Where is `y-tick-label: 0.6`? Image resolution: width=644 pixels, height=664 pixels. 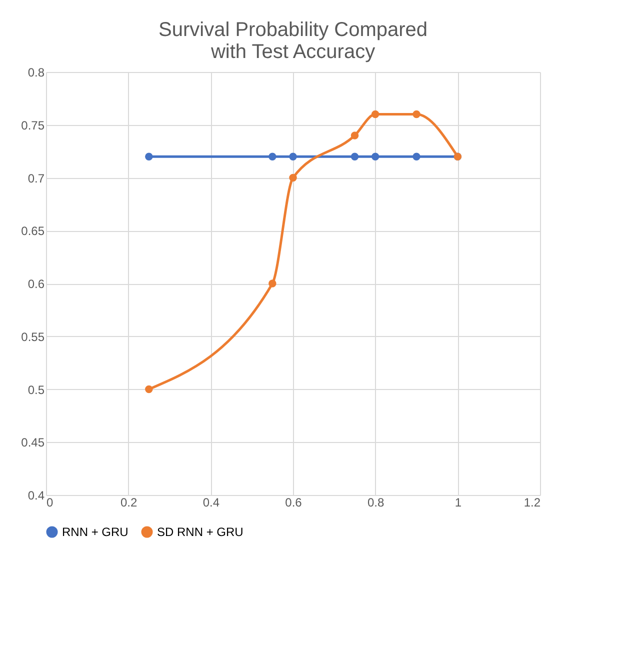 y-tick-label: 0.6 is located at coordinates (36, 284).